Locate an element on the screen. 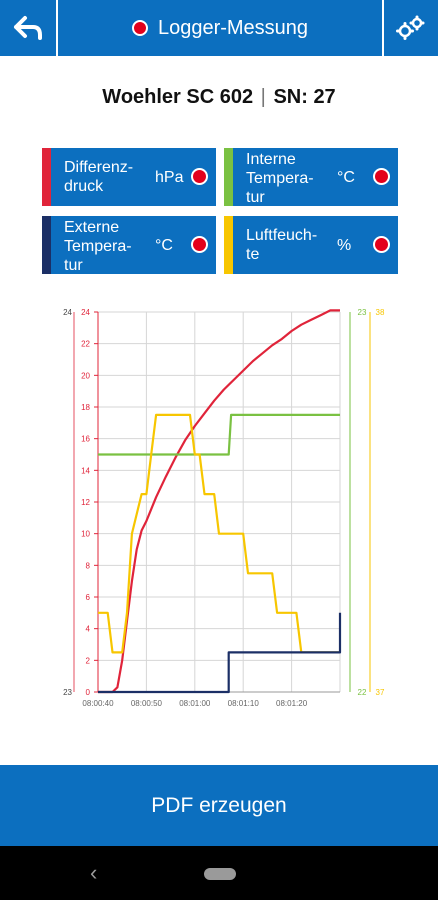 This screenshot has height=900, width=438. back-arrow-icon is located at coordinates (28, 28).